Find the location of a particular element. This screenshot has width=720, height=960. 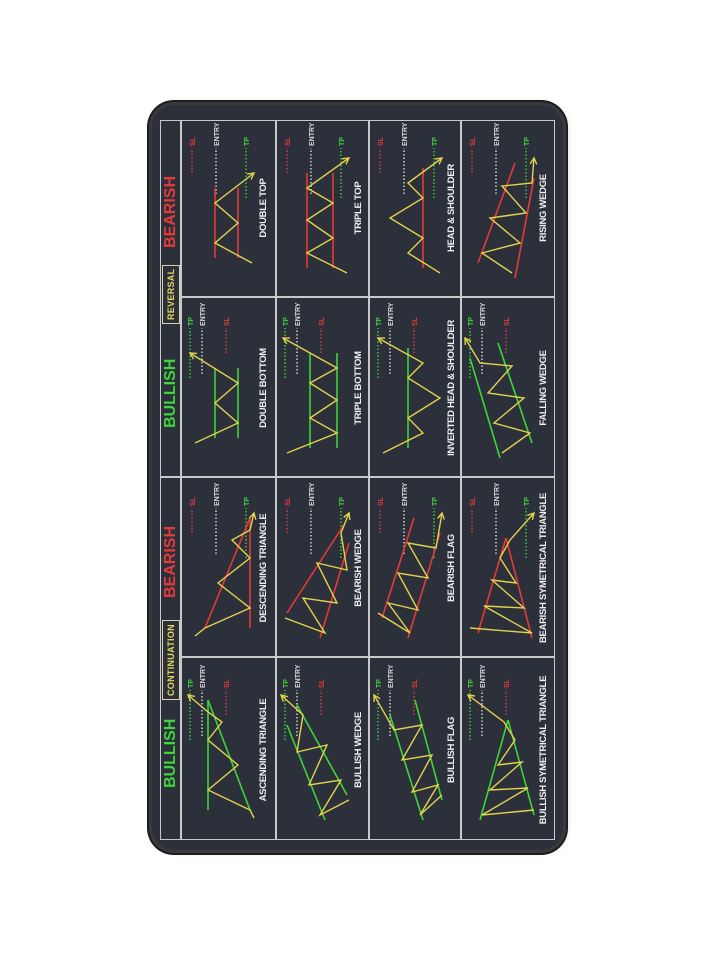

pattern-cell: SL ENTRY TP DESCENDING TRIANGLE is located at coordinates (226, 568).